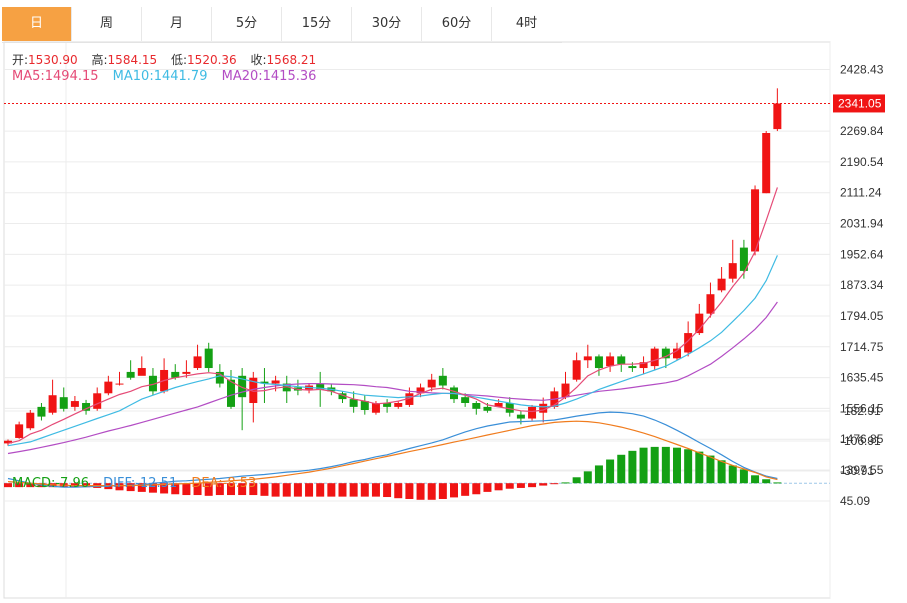  I want to click on price-tick-label: 2031.94, so click(862, 224).